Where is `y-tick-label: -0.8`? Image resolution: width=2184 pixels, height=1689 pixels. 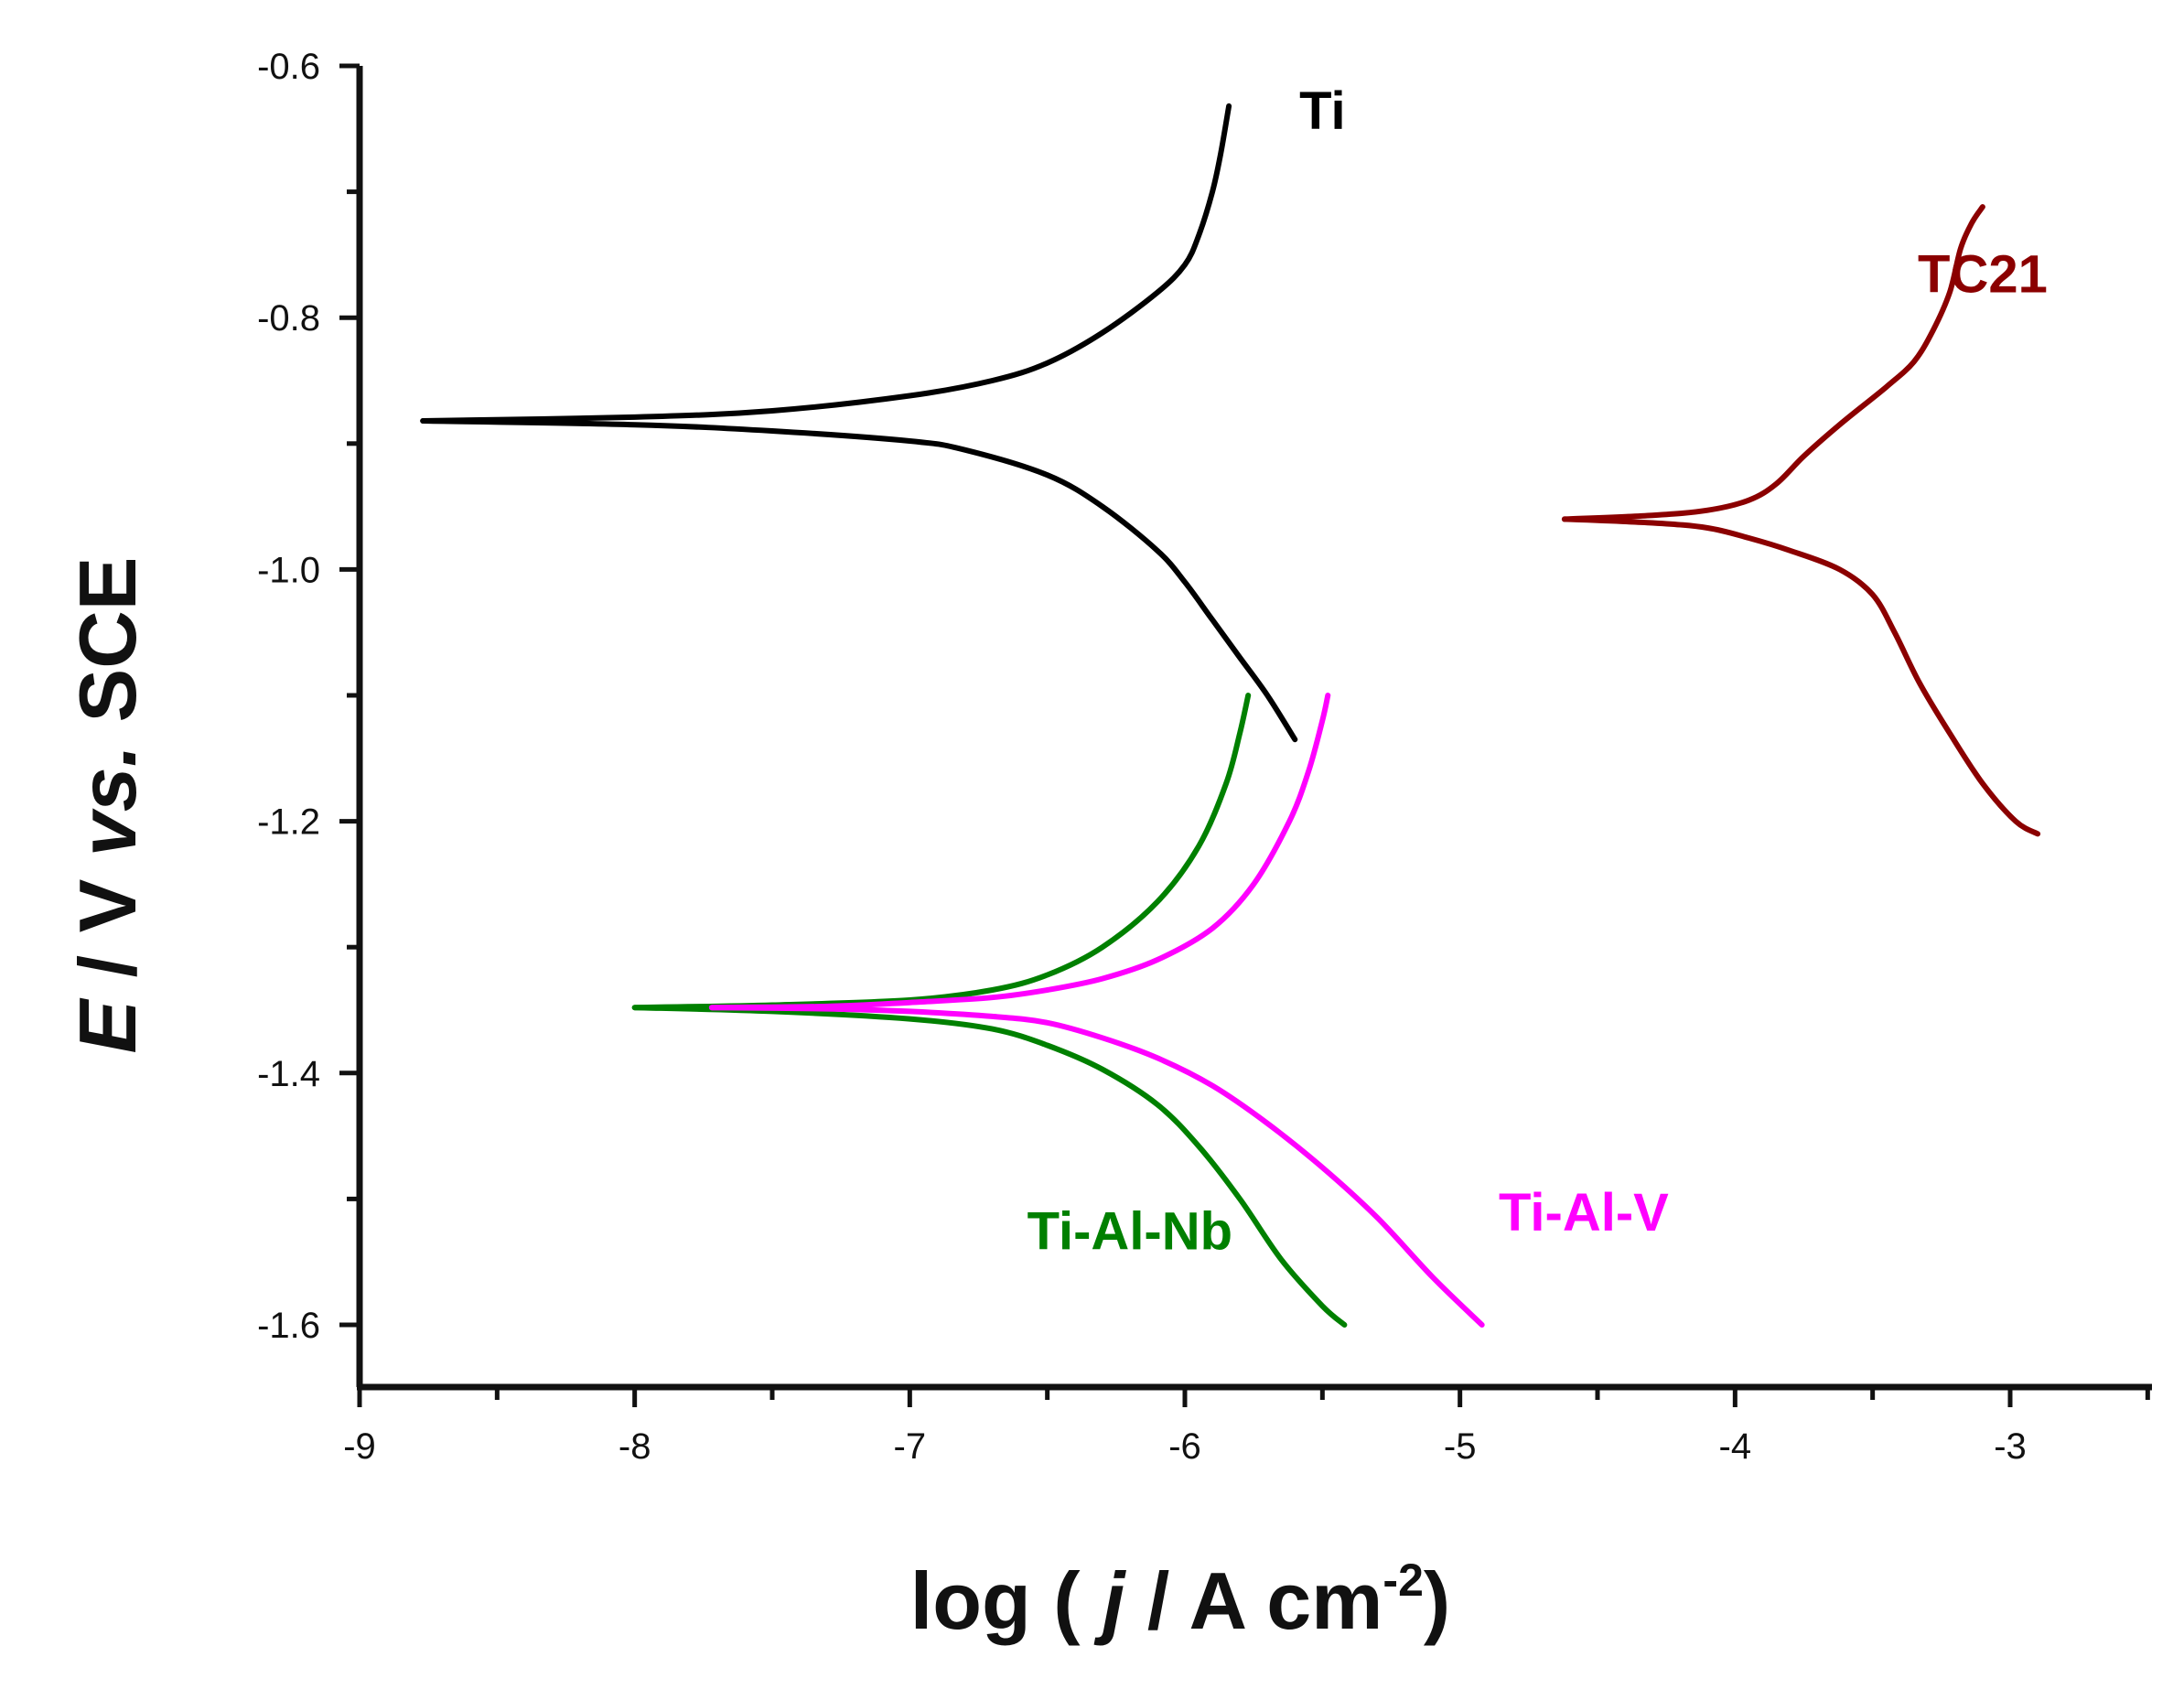 y-tick-label: -0.8 is located at coordinates (288, 318).